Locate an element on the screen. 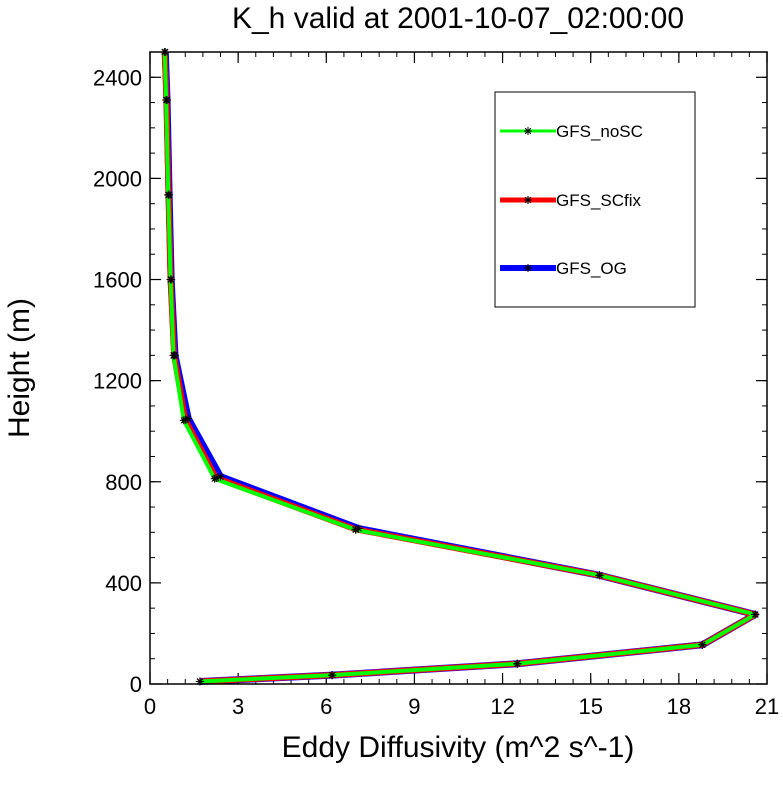  legend-marker-gfs_nosc is located at coordinates (528, 131).